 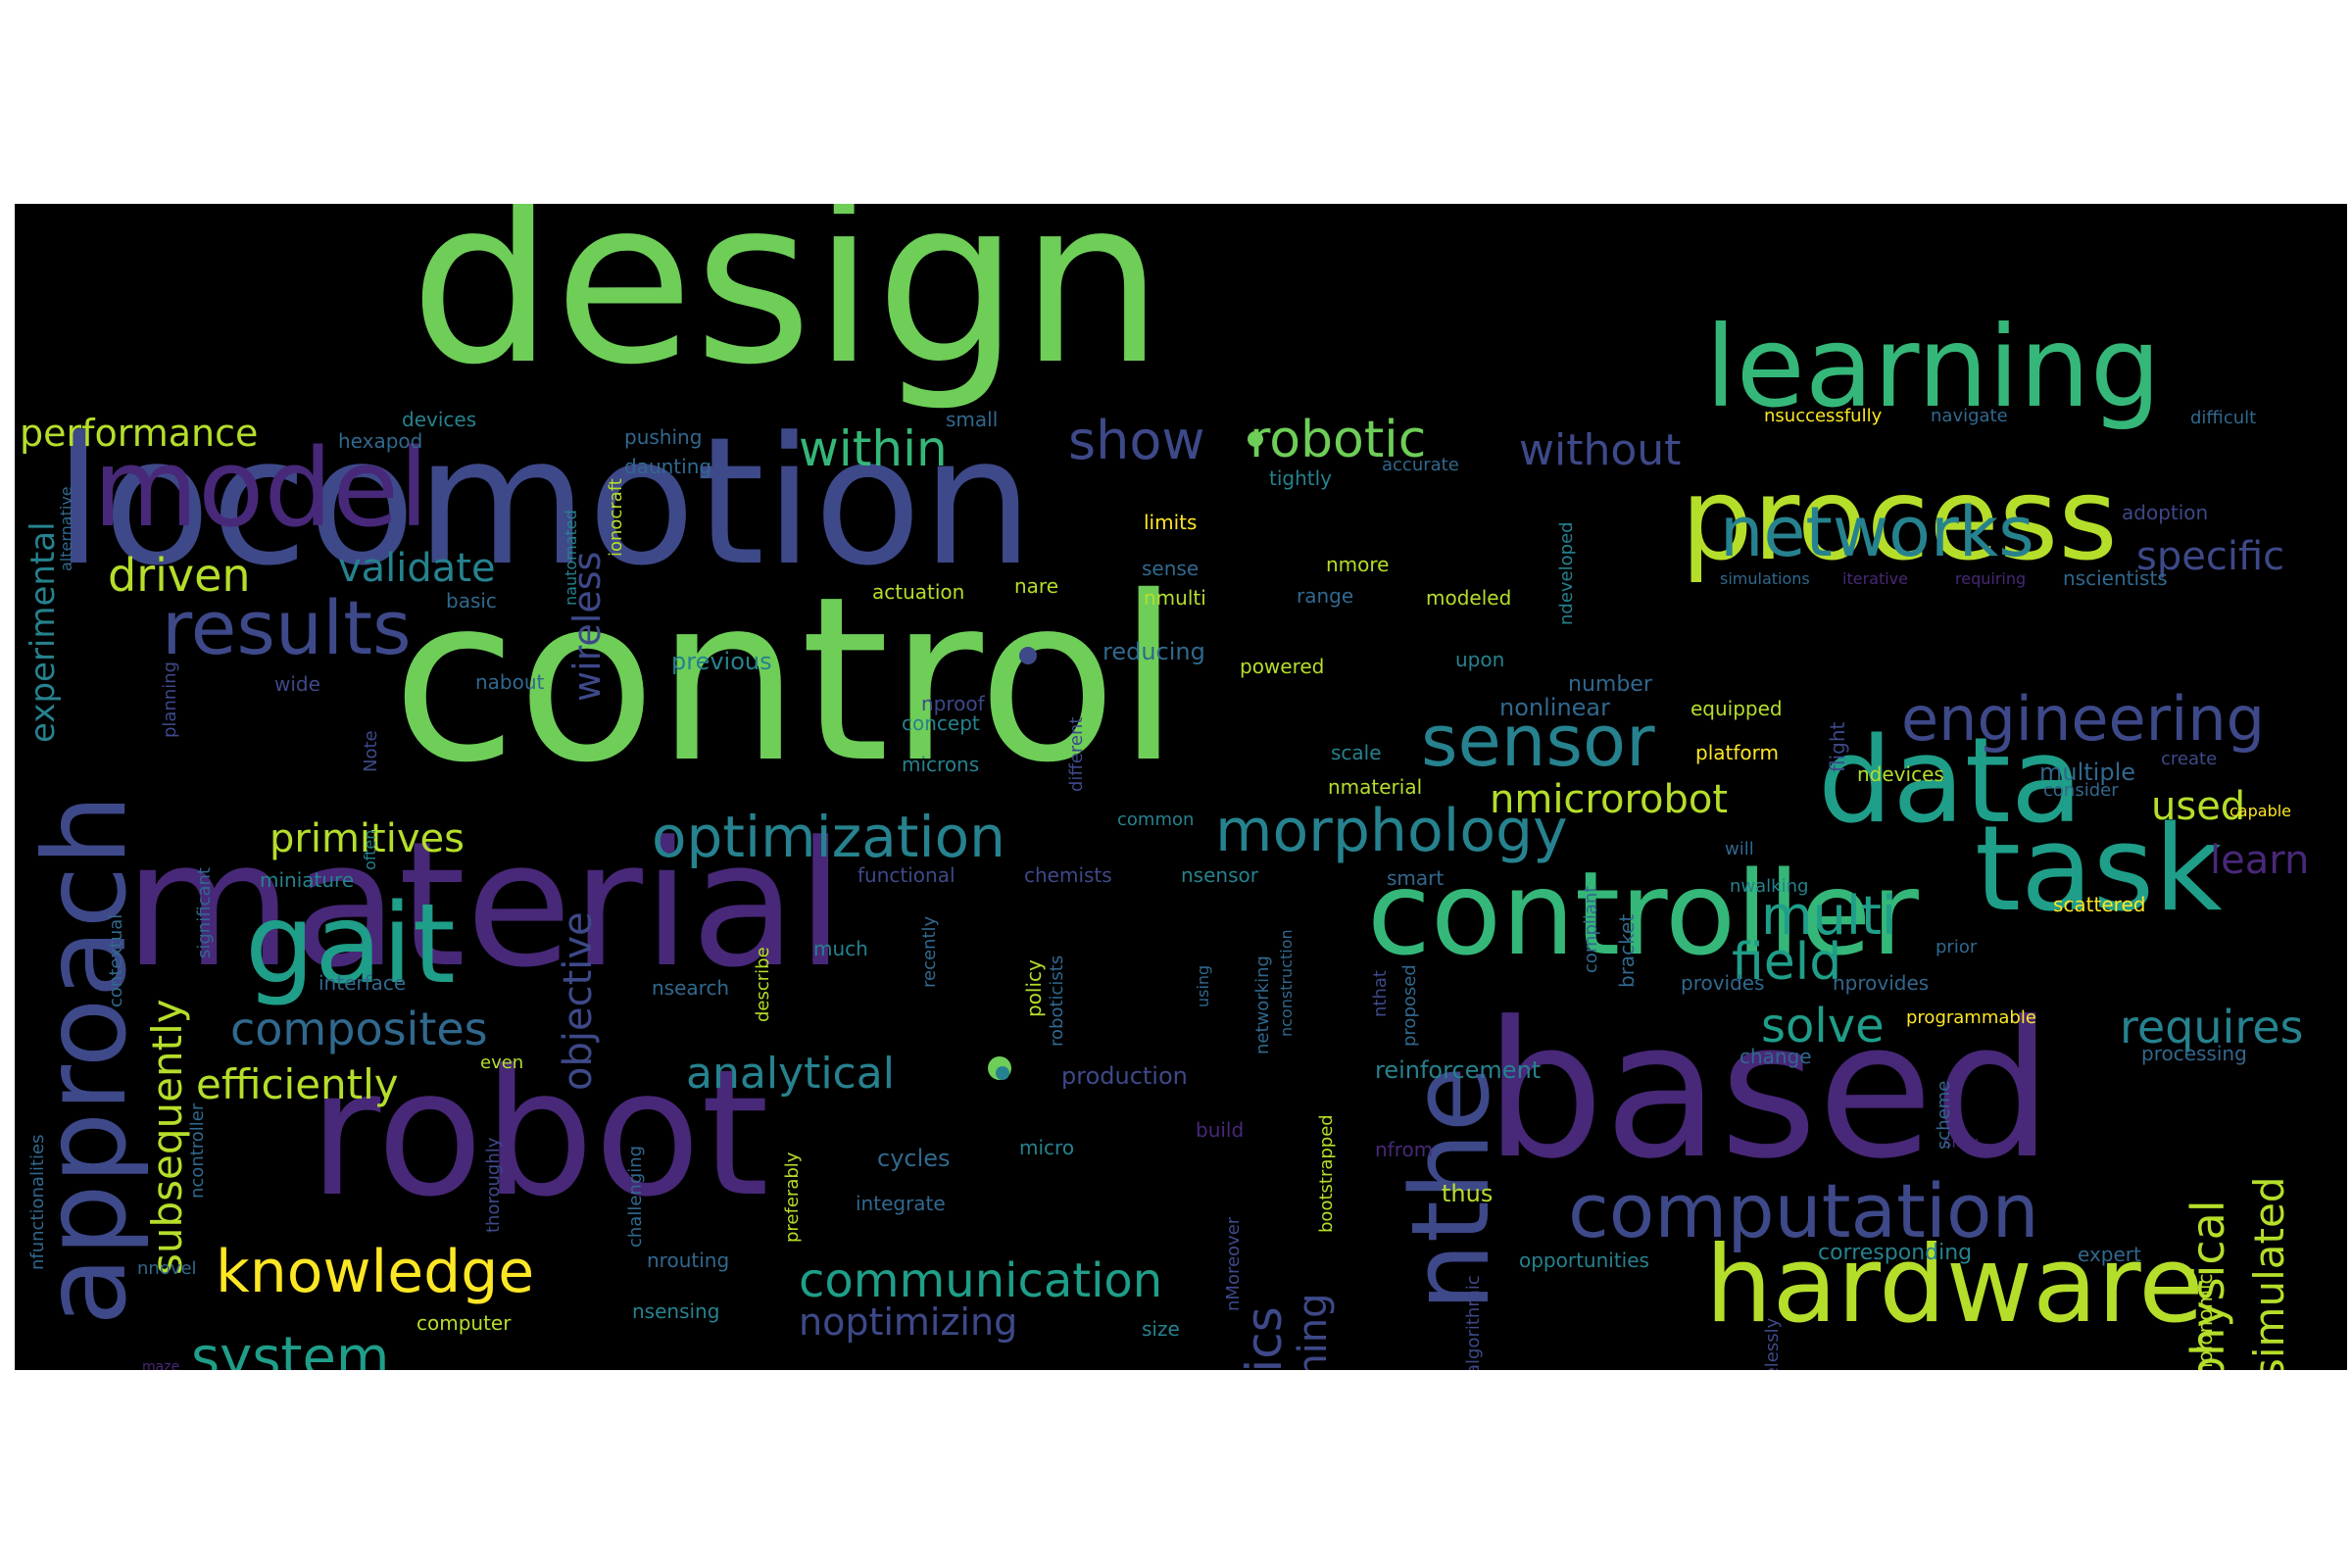 I want to click on word: nlearning, so click(x=1313, y=1331).